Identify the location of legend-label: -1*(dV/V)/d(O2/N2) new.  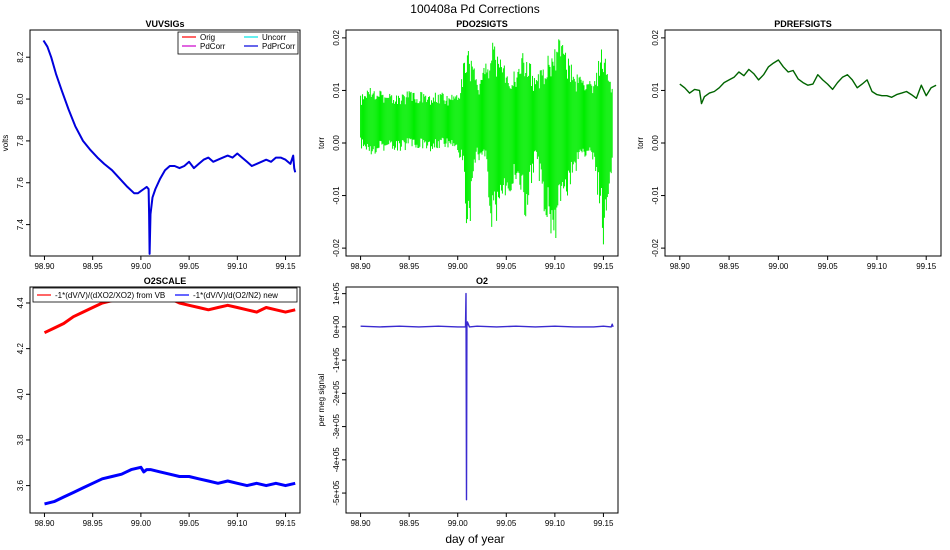
(235, 295).